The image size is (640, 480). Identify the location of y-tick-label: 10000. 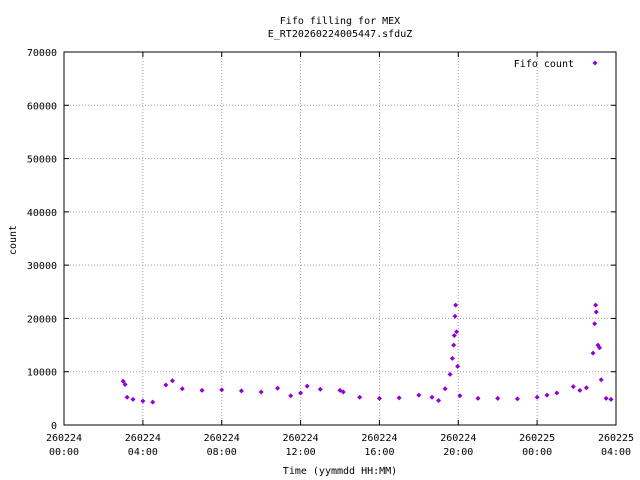
(42, 373).